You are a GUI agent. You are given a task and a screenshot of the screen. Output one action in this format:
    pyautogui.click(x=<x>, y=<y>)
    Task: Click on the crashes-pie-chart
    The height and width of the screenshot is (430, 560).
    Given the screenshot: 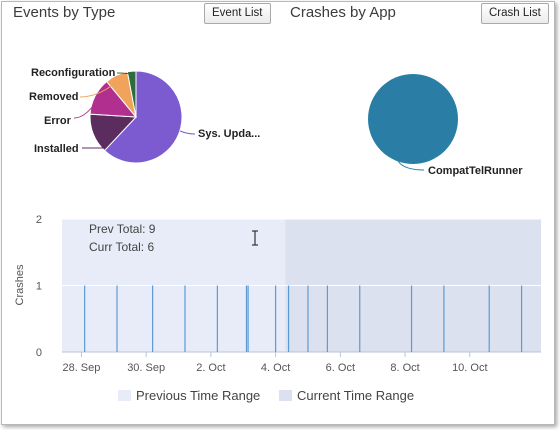 What is the action you would take?
    pyautogui.click(x=413, y=119)
    